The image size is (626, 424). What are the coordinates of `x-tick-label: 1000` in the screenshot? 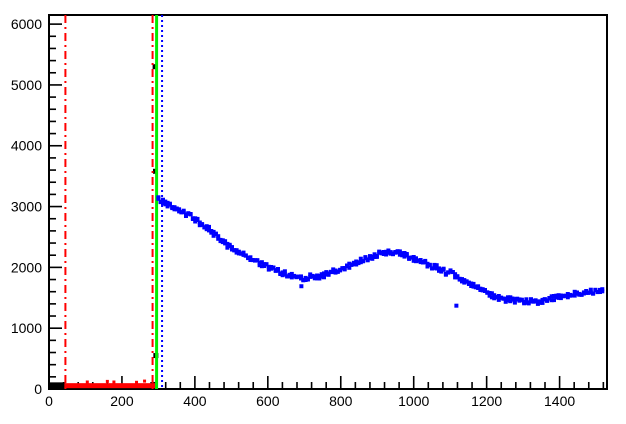 It's located at (413, 401).